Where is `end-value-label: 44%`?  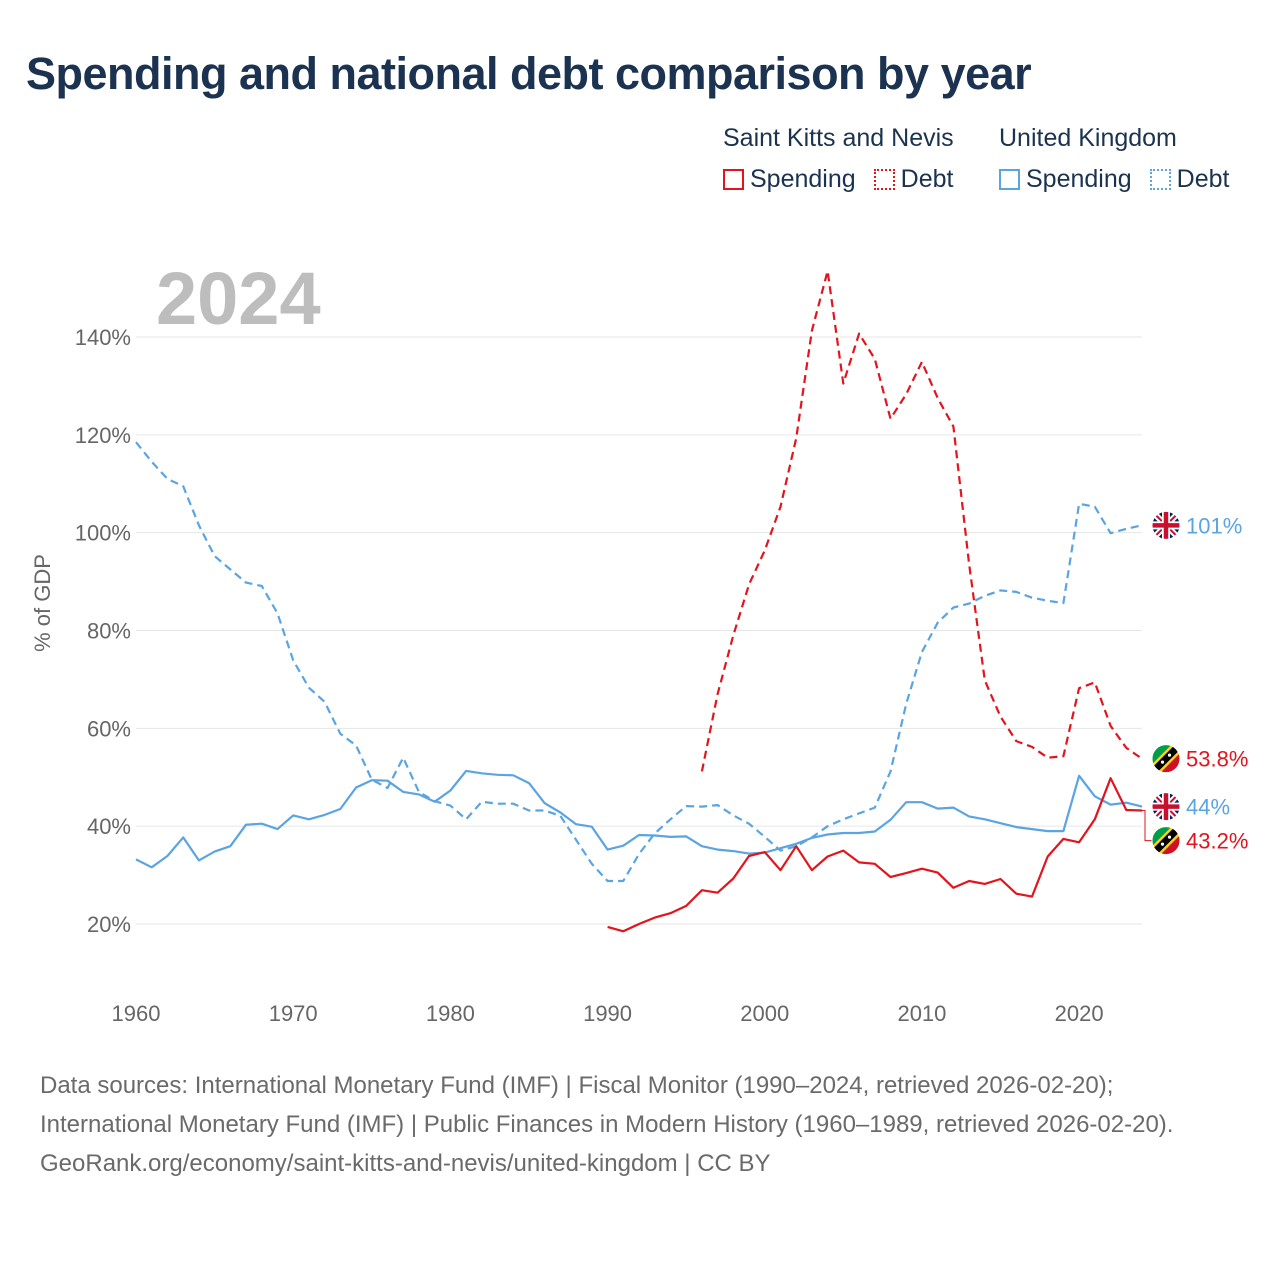 end-value-label: 44% is located at coordinates (1208, 807).